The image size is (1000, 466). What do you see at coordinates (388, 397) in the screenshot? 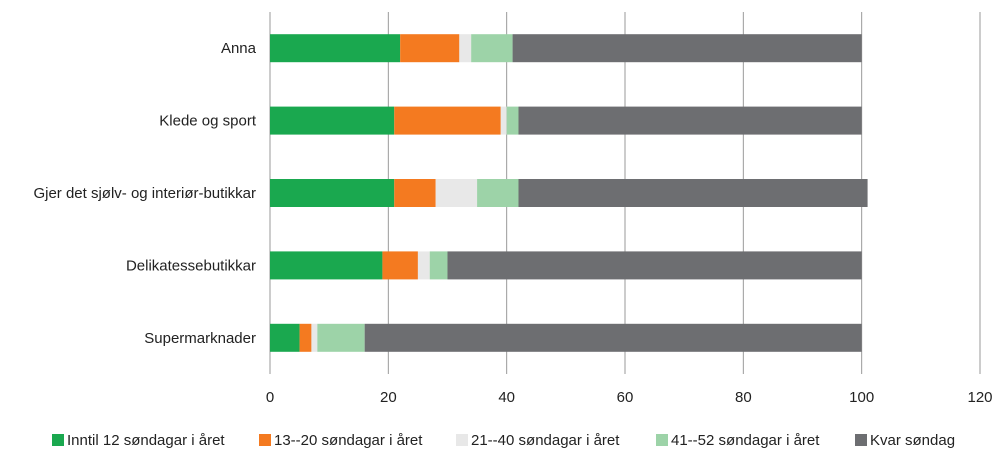
I see `x-tick-label: 20` at bounding box center [388, 397].